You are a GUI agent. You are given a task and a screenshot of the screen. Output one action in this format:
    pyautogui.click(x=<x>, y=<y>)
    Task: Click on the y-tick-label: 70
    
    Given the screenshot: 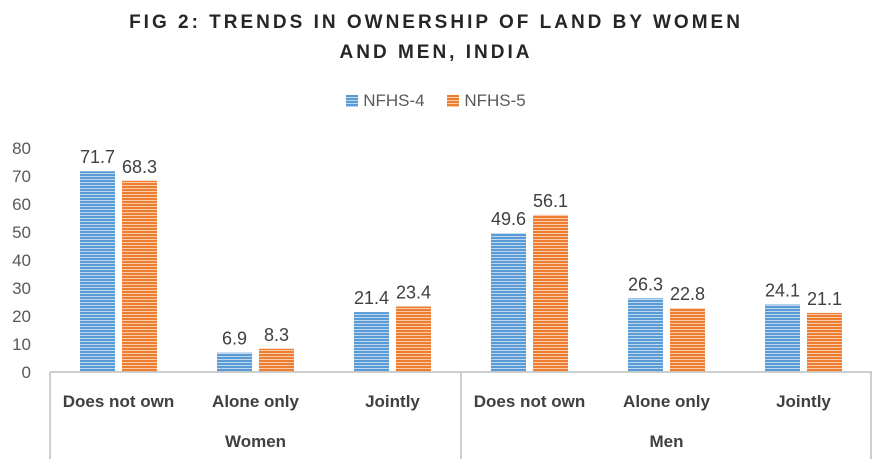 What is the action you would take?
    pyautogui.click(x=21, y=176)
    